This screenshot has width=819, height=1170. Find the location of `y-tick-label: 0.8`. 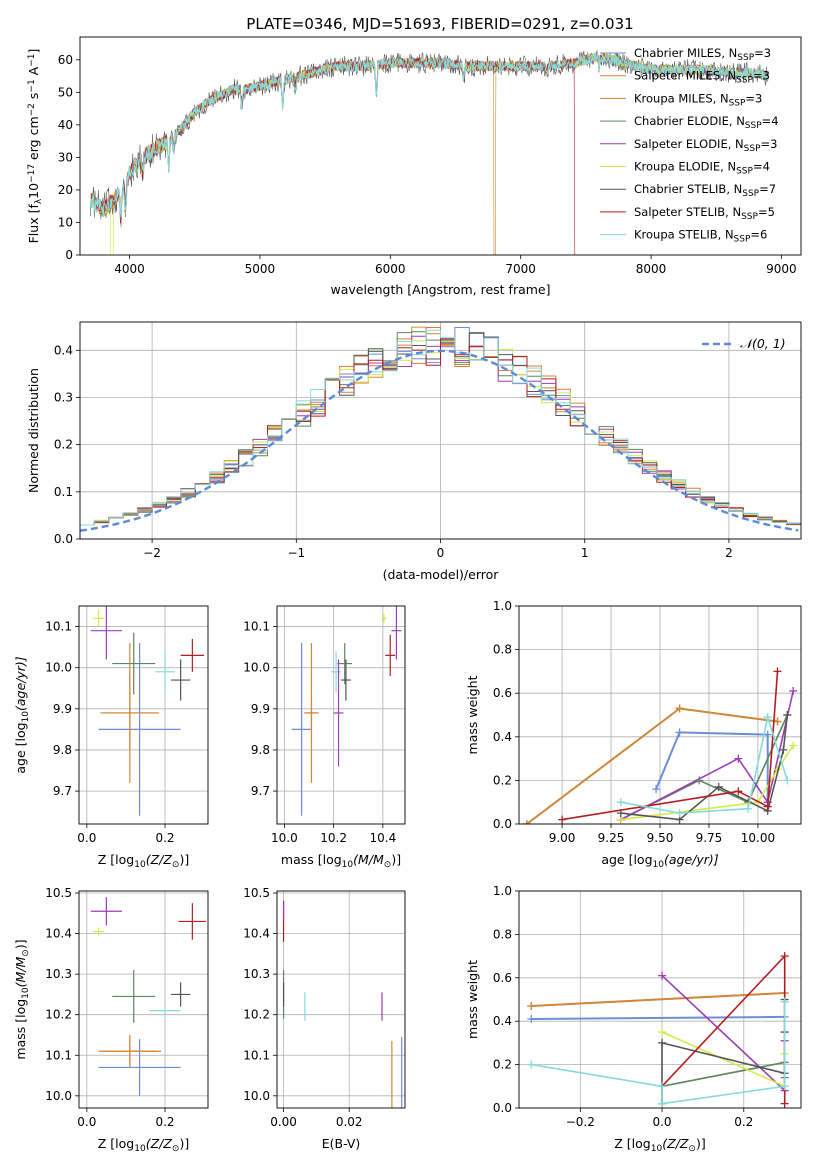

y-tick-label: 0.8 is located at coordinates (502, 934).